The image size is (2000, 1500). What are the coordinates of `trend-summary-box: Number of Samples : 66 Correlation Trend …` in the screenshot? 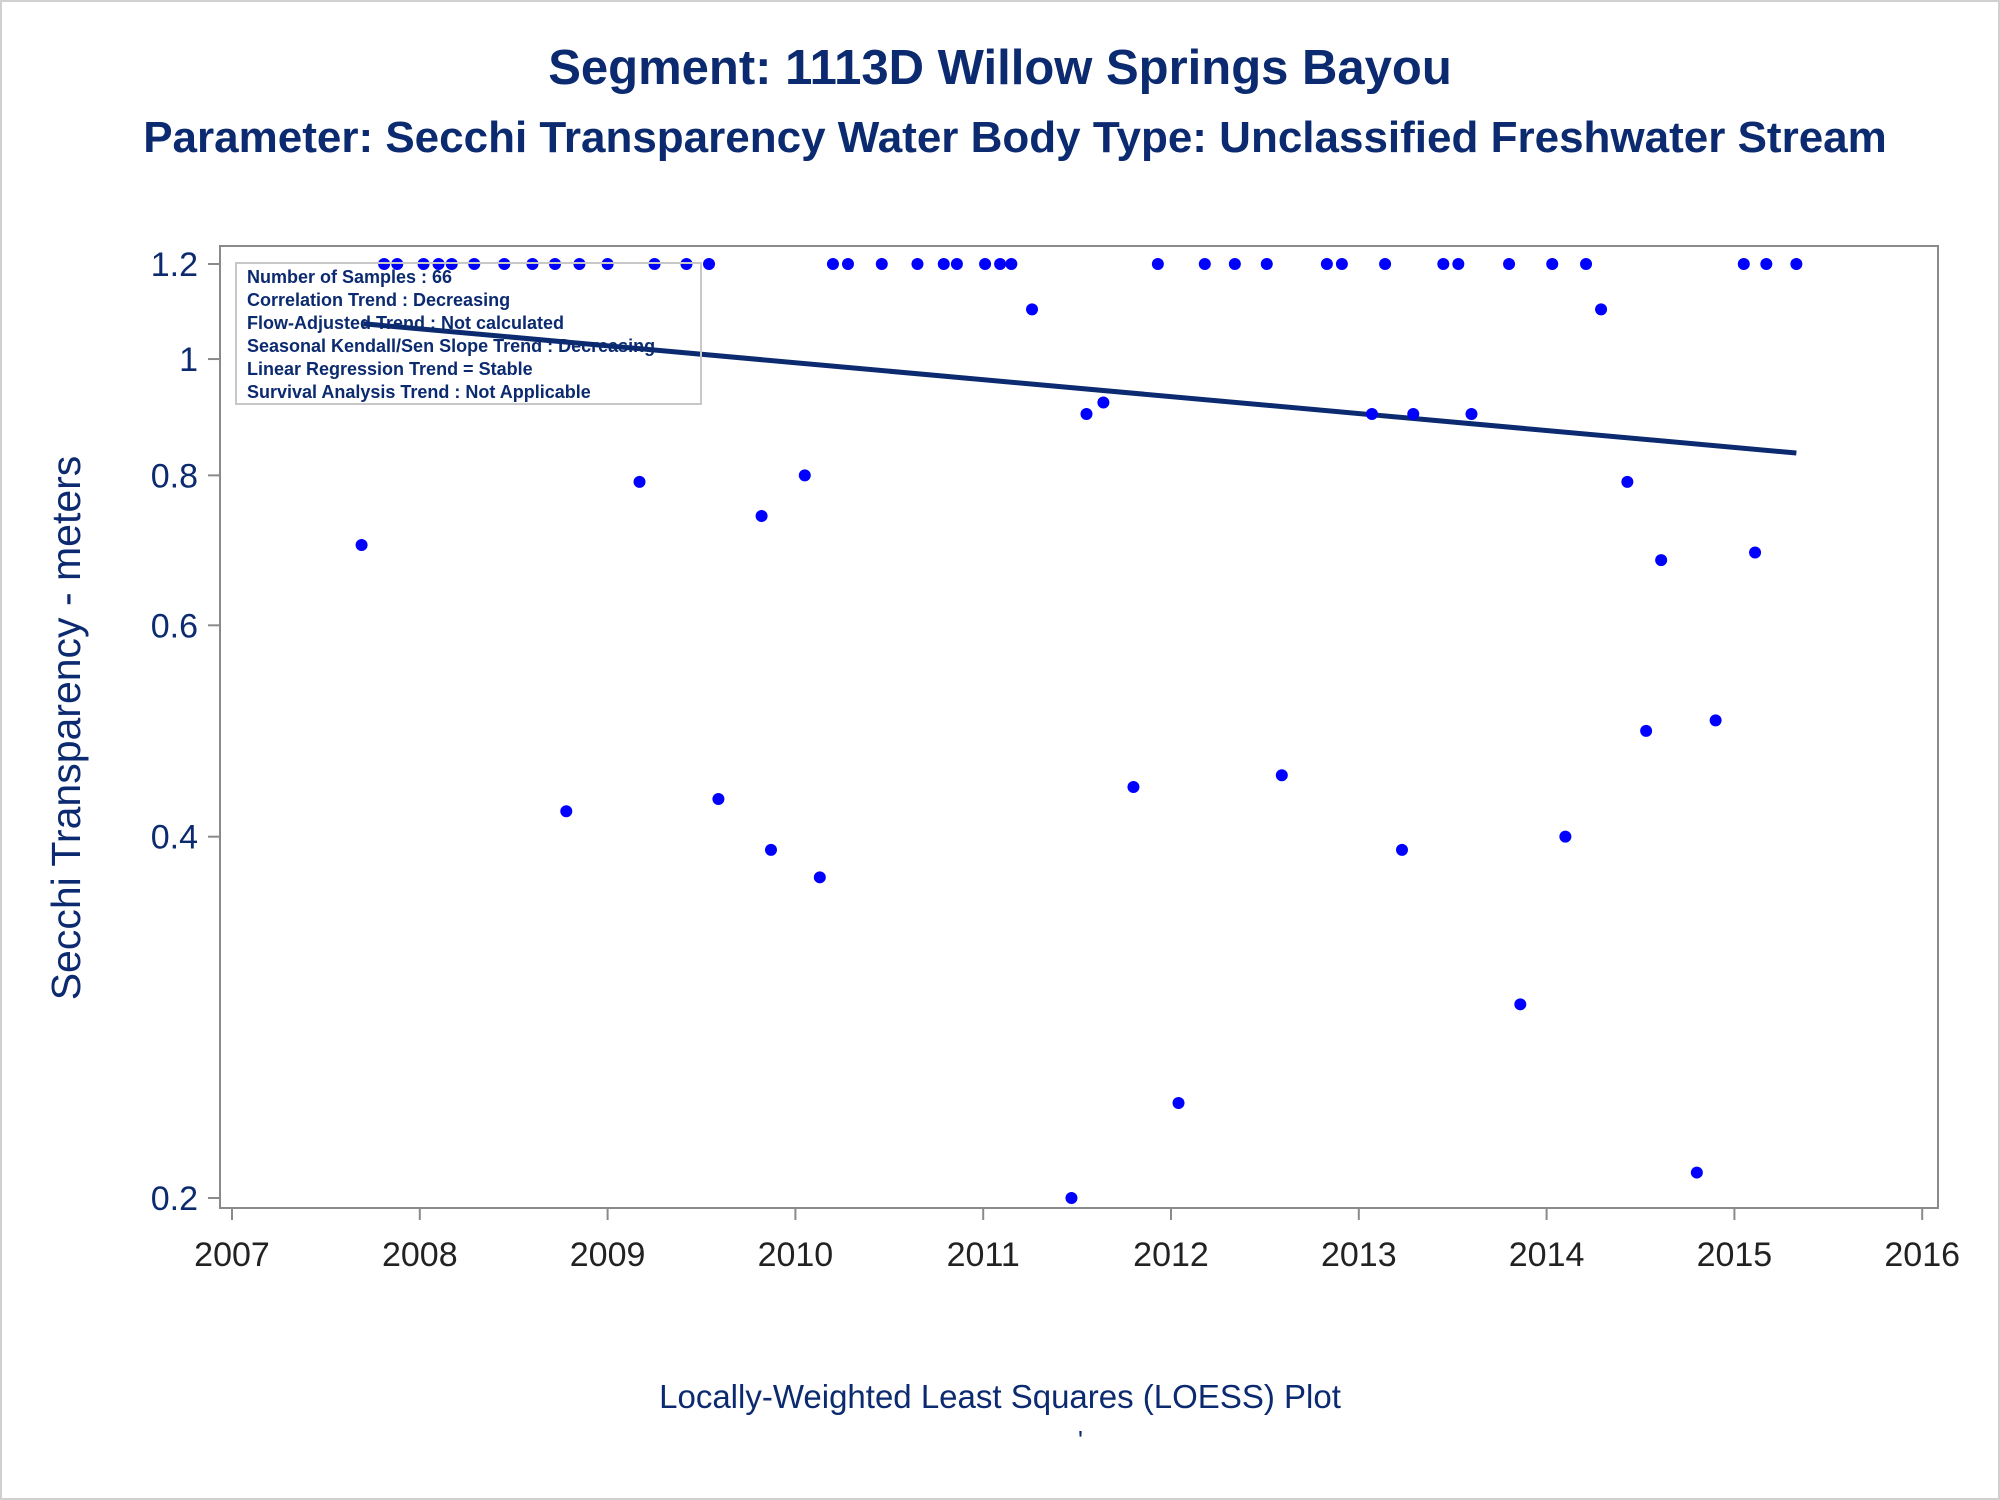 It's located at (468, 333).